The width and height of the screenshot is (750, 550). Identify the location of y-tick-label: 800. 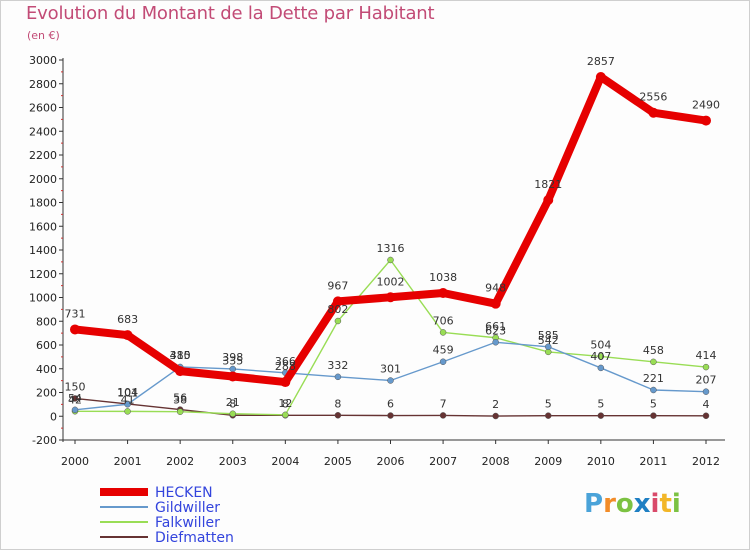
(46, 321).